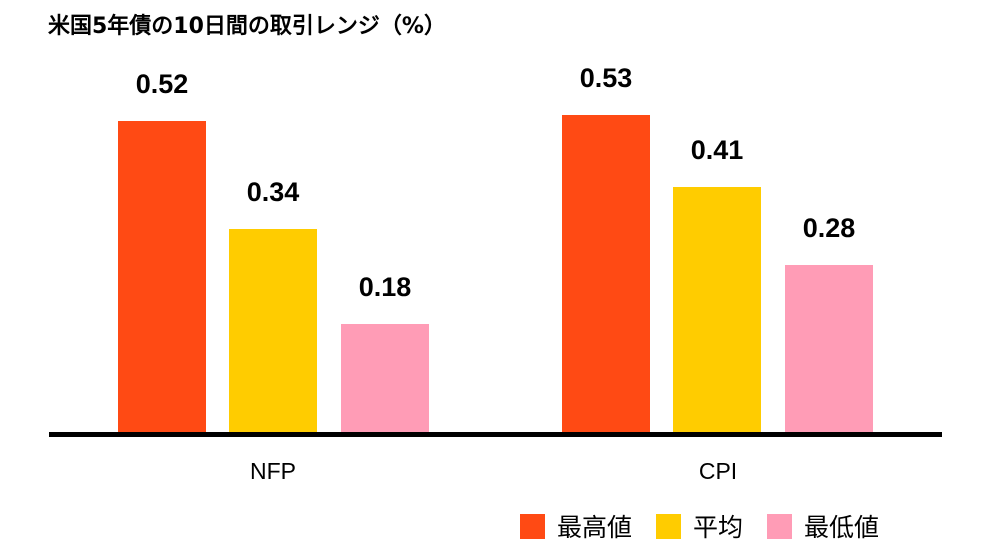 This screenshot has height=559, width=1000. What do you see at coordinates (606, 273) in the screenshot?
I see `bar-cpi-high` at bounding box center [606, 273].